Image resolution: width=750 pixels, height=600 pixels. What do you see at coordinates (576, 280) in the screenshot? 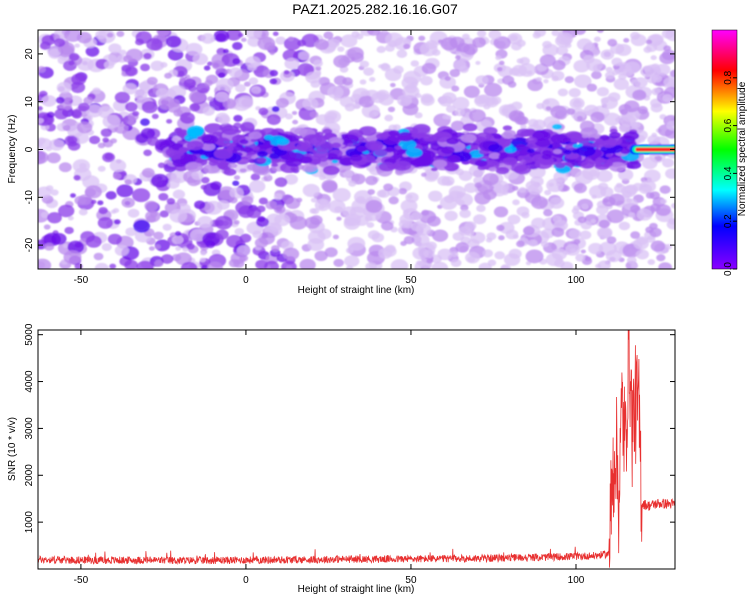
I see `spectrogram-x-tick-label: 100` at bounding box center [576, 280].